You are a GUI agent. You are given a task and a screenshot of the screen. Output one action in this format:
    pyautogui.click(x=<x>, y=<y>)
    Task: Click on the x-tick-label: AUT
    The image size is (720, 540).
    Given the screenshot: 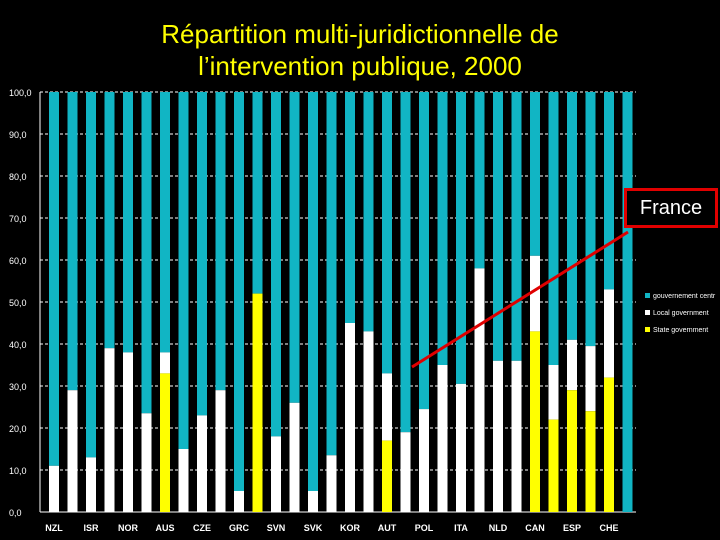 What is the action you would take?
    pyautogui.click(x=387, y=528)
    